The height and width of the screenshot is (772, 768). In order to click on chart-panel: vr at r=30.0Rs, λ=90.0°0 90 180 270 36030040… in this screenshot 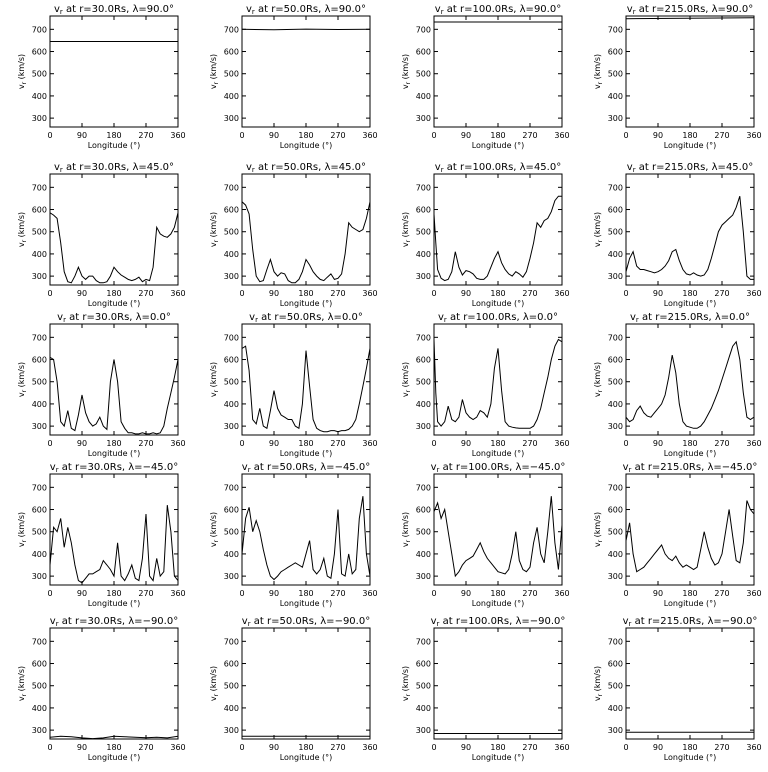, I will do `click(101, 77)`.